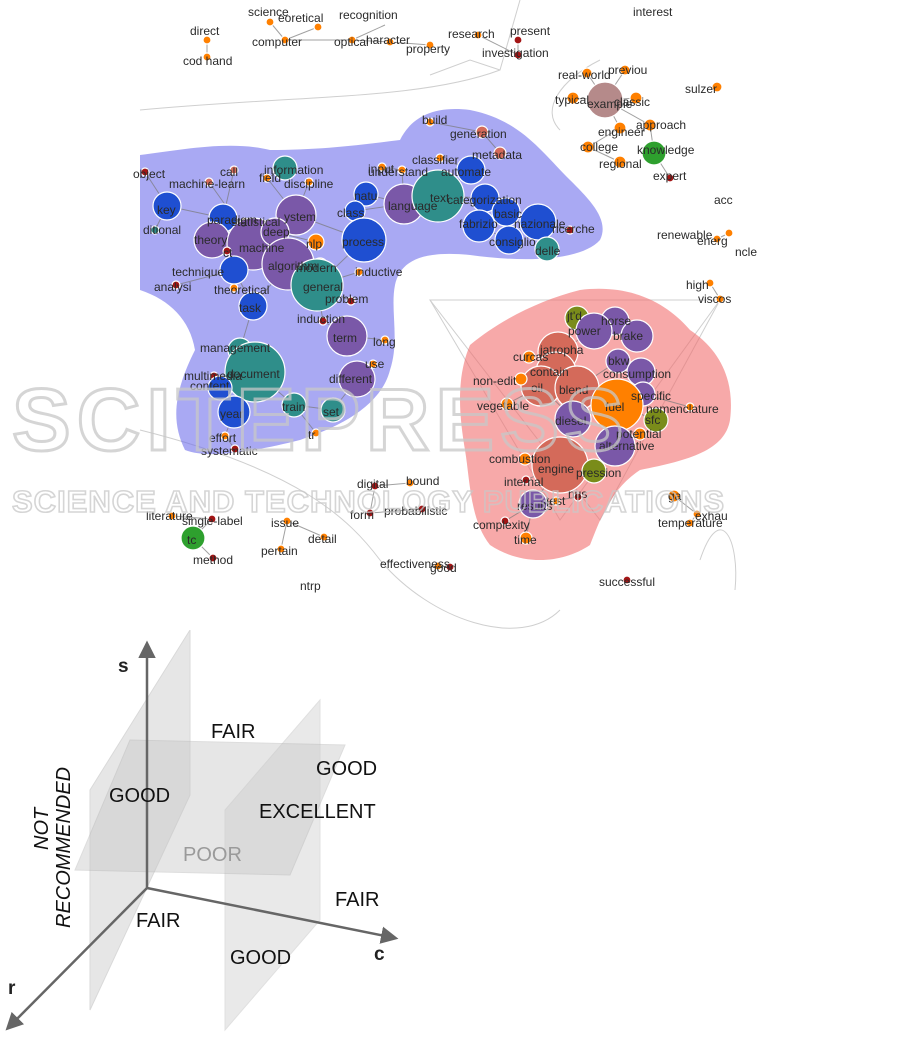 The image size is (901, 1050). Describe the element at coordinates (466, 172) in the screenshot. I see `node-label: automate` at that location.